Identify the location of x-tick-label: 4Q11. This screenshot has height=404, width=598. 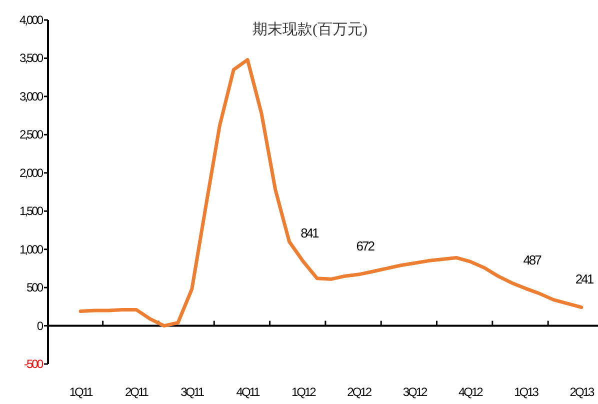
(248, 392).